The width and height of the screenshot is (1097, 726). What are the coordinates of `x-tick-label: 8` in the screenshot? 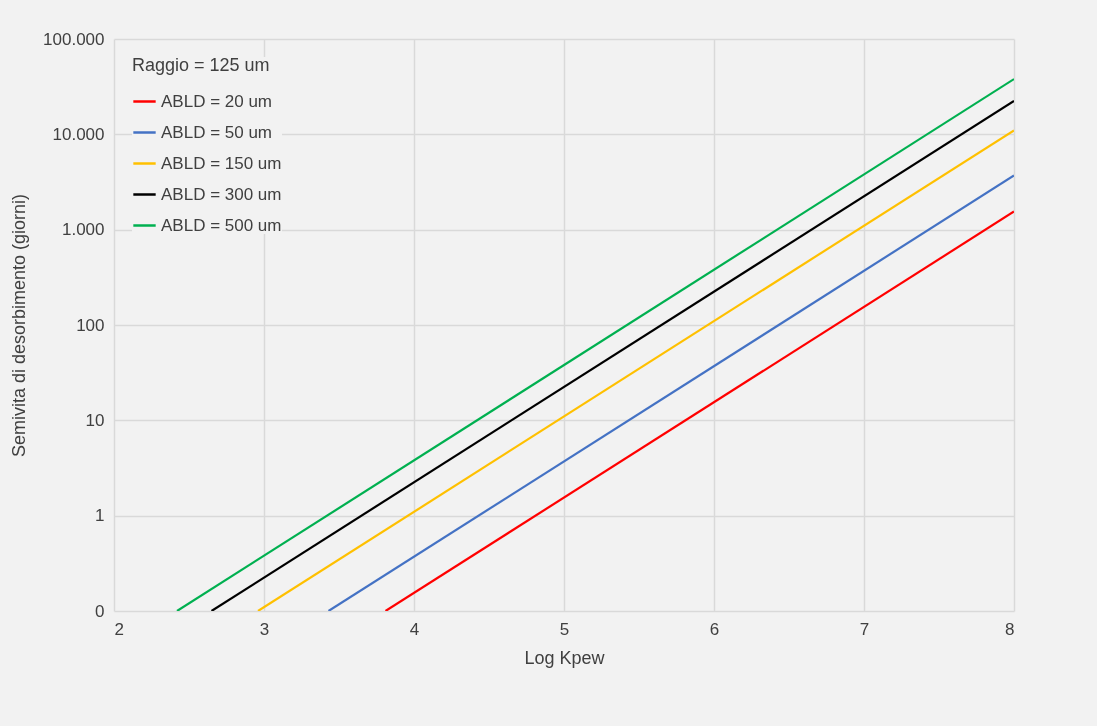 It's located at (1010, 629).